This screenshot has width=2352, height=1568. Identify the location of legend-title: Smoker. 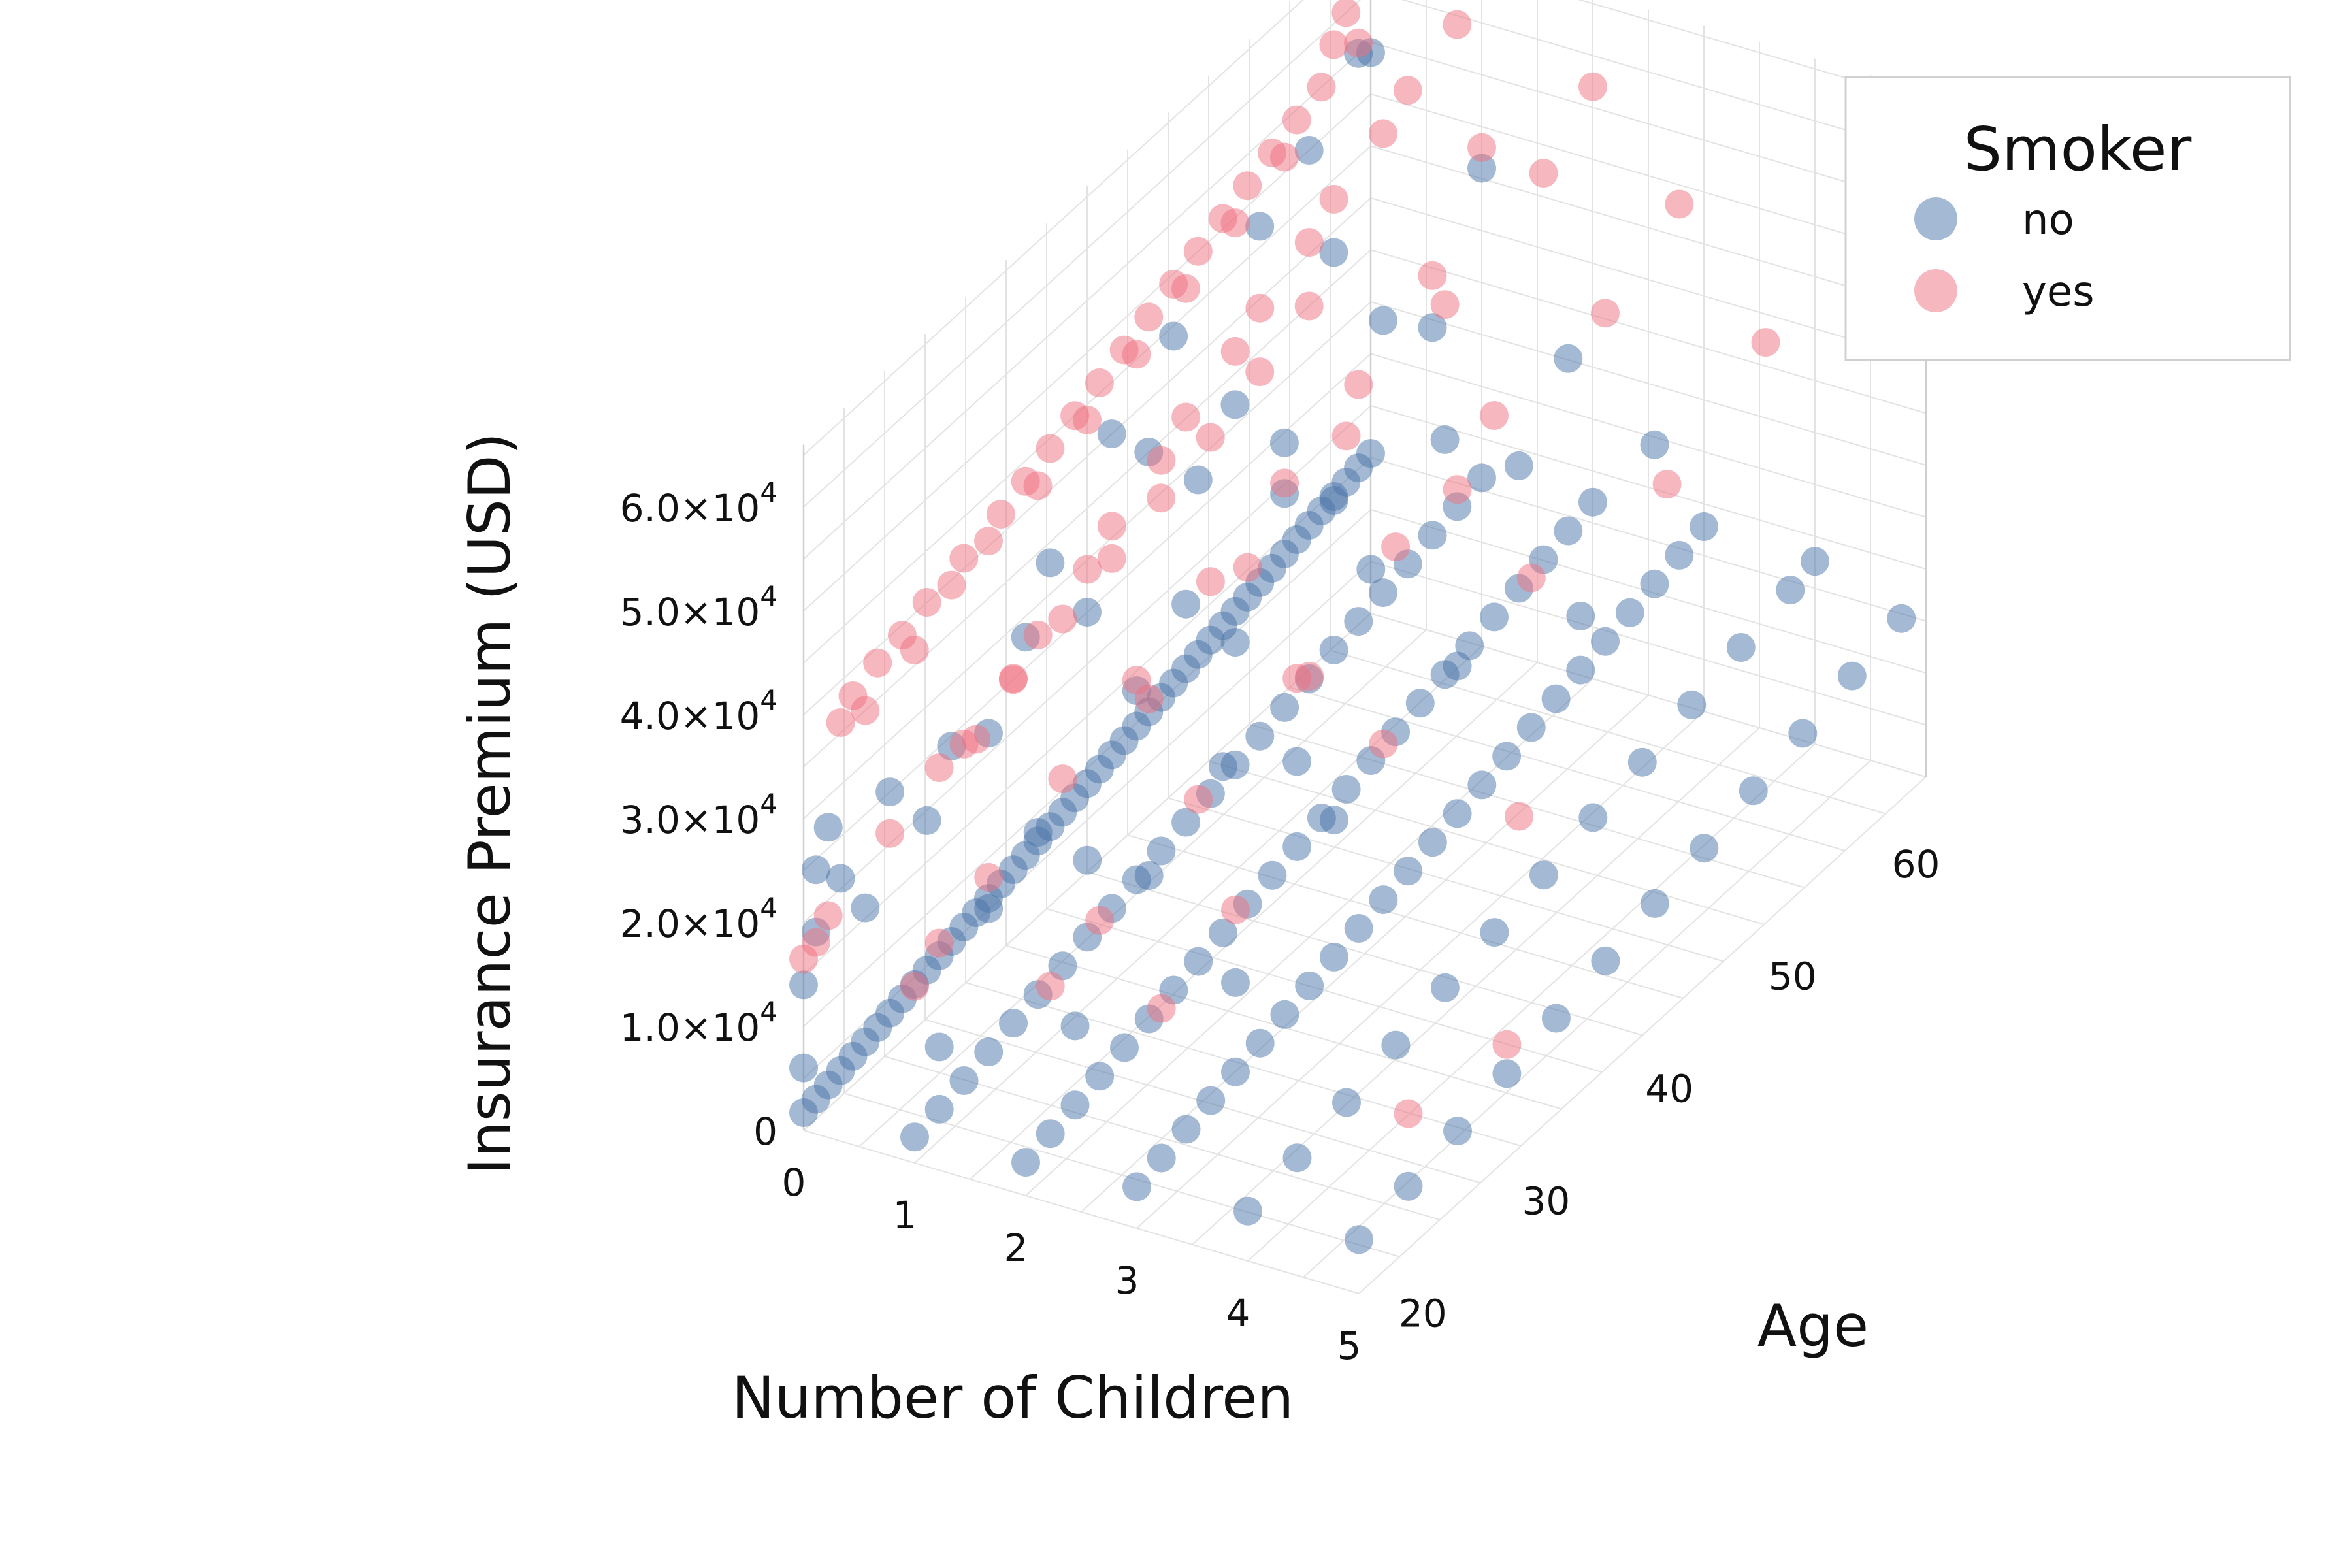
(2078, 149).